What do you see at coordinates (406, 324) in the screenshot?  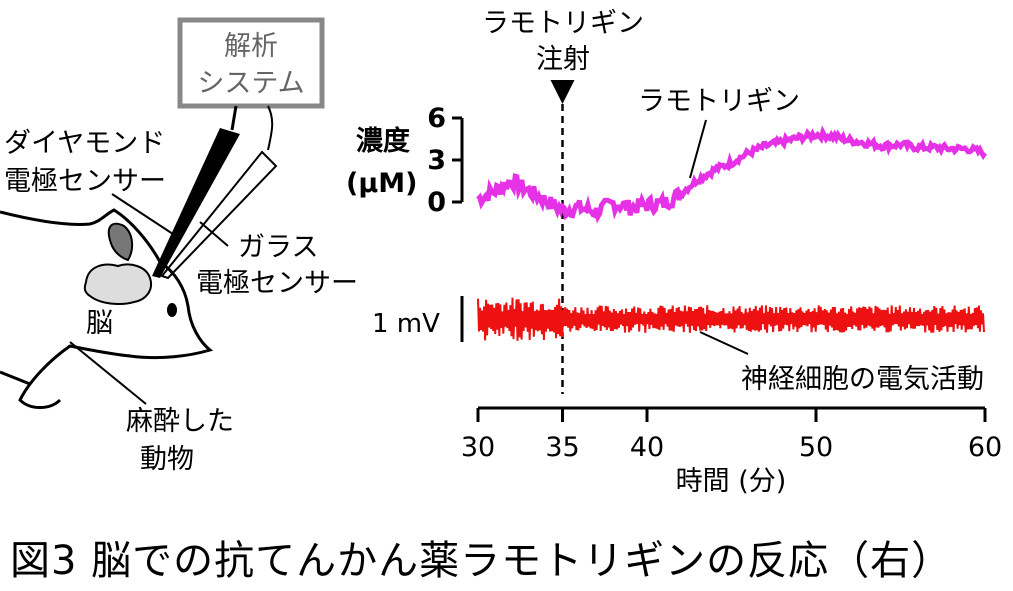 I see `scale-bar-label: 1 mV` at bounding box center [406, 324].